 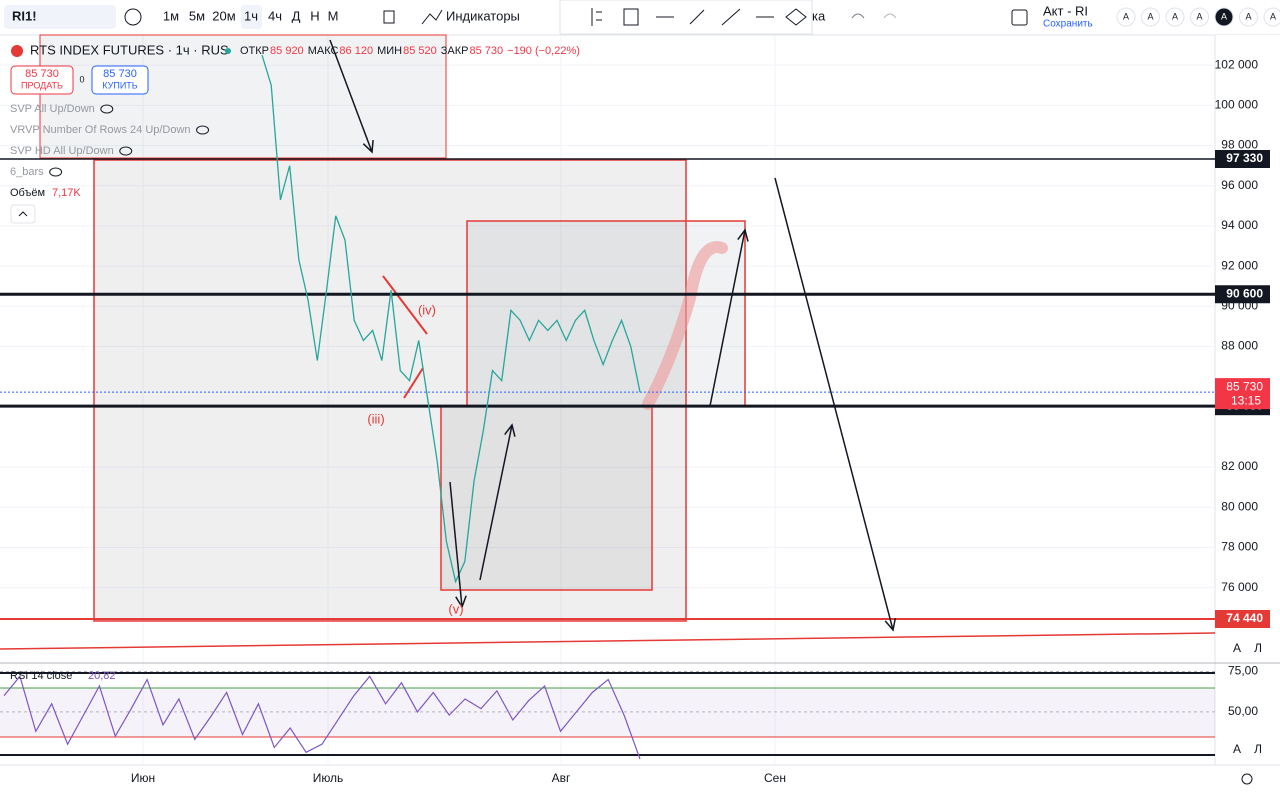 I want to click on indicator-name: 6_bars, so click(x=27, y=172).